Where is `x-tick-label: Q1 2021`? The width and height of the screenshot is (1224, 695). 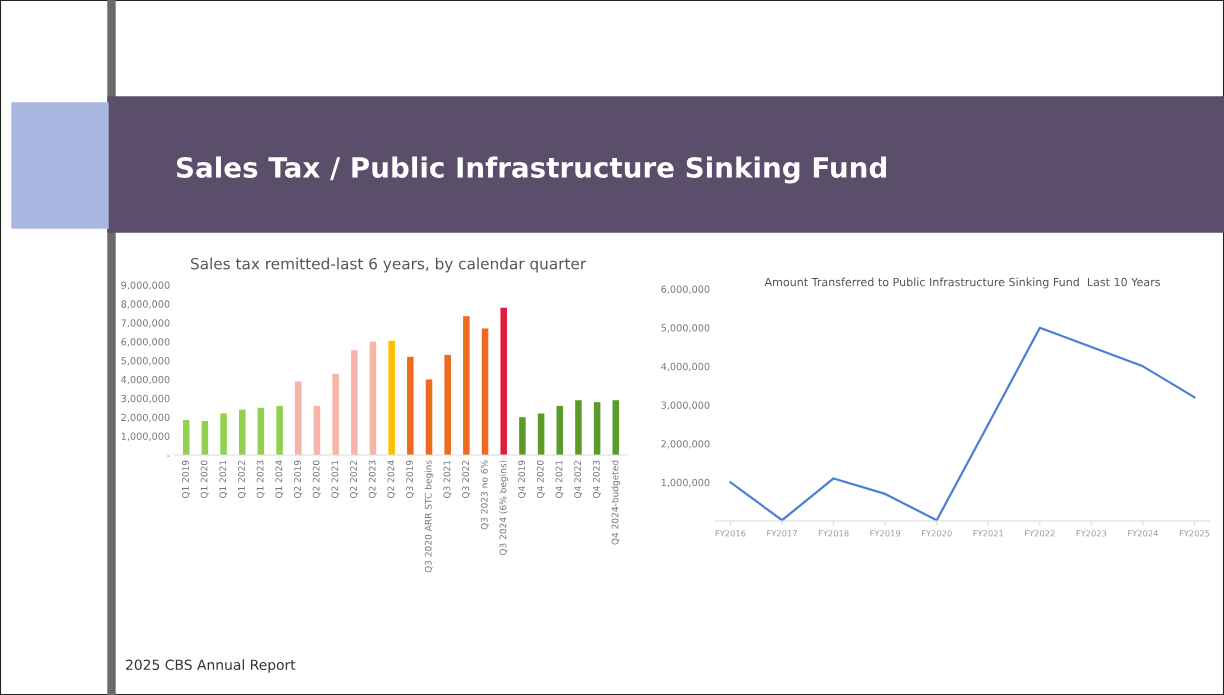 x-tick-label: Q1 2021 is located at coordinates (223, 479).